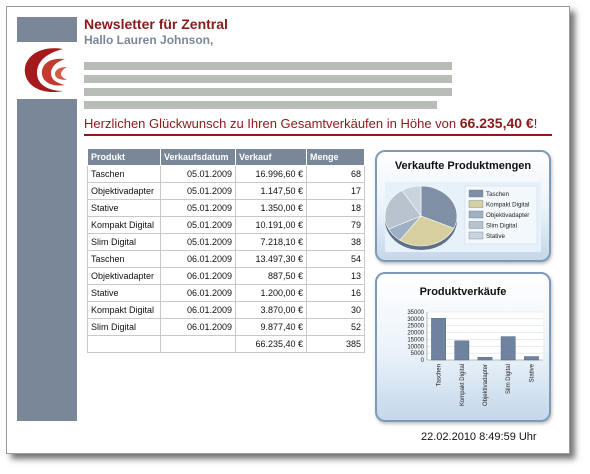 The image size is (590, 474). Describe the element at coordinates (271, 208) in the screenshot. I see `cell-sales: 1.350,00 €` at that location.